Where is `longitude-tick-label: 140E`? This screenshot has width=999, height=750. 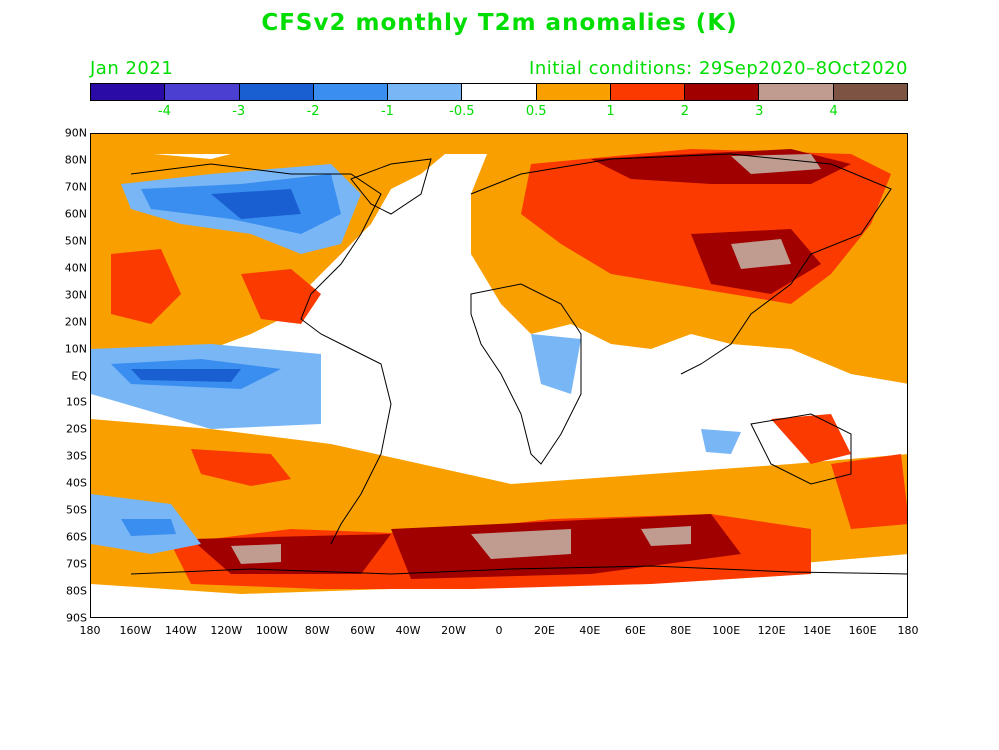 longitude-tick-label: 140E is located at coordinates (817, 630).